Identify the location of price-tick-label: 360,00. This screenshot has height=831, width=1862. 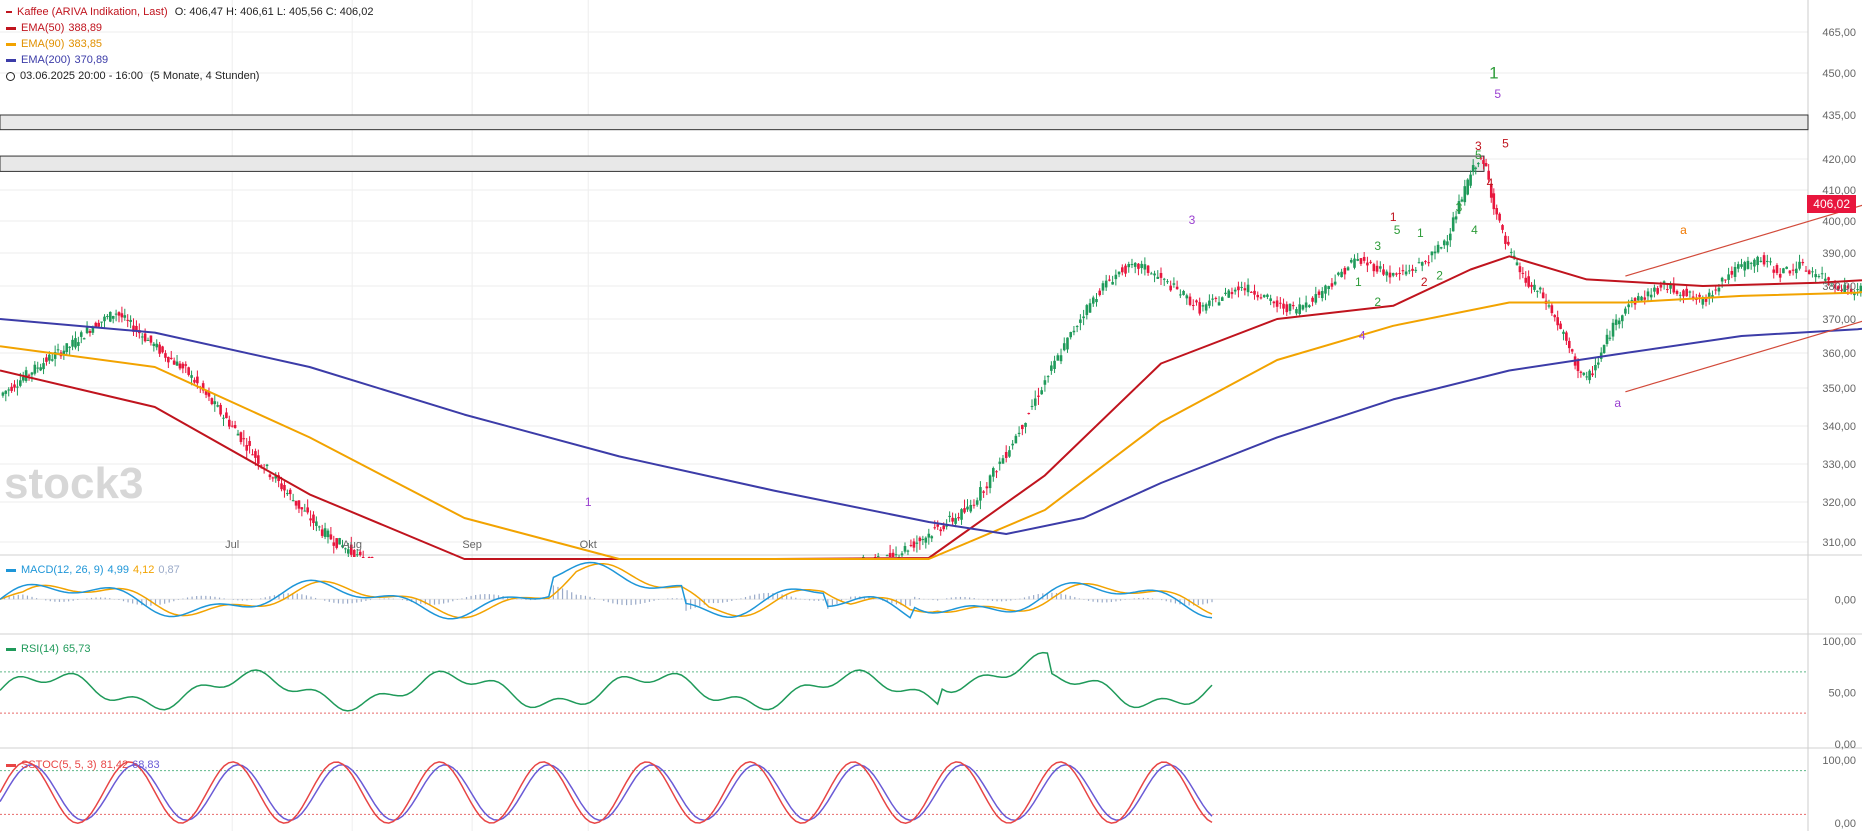
(1839, 354).